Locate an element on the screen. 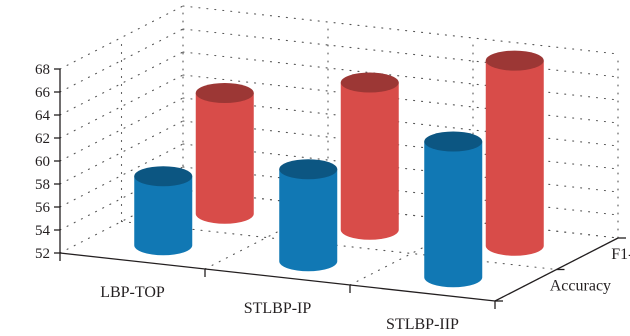 The height and width of the screenshot is (336, 630). y-tick-label: 62 is located at coordinates (42, 139).